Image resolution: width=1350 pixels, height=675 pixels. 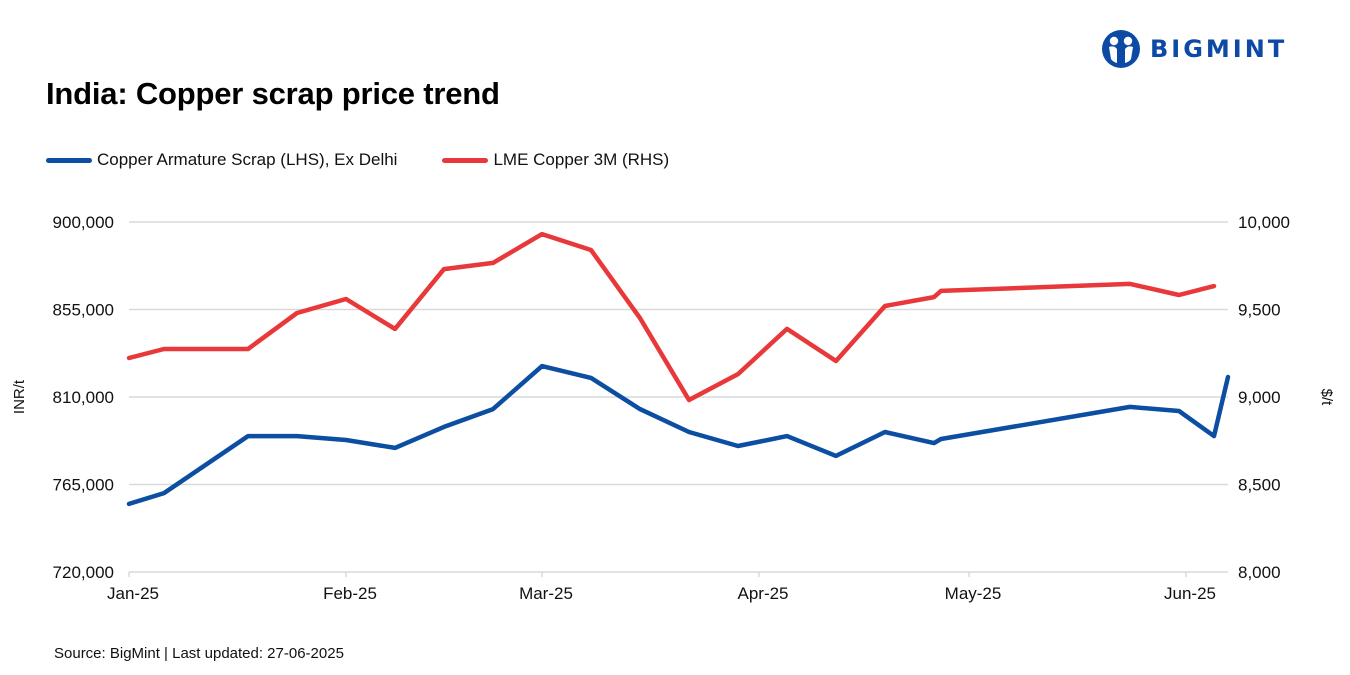 What do you see at coordinates (465, 160) in the screenshot?
I see `legend-swatch-red` at bounding box center [465, 160].